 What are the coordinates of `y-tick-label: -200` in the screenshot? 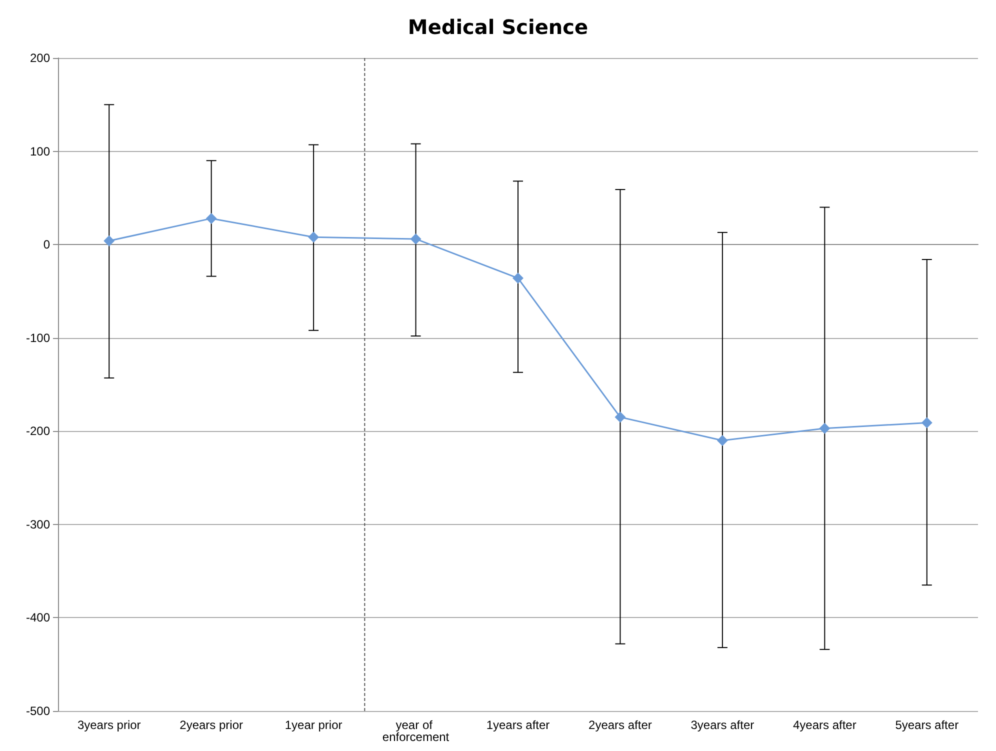 It's located at (38, 431).